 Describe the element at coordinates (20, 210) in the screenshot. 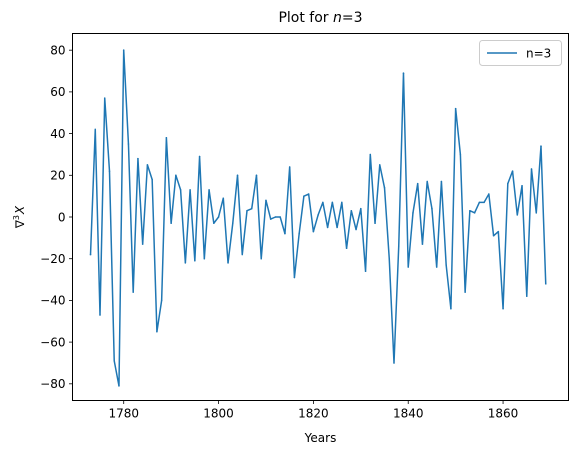

I see `y-label-variable: X` at that location.